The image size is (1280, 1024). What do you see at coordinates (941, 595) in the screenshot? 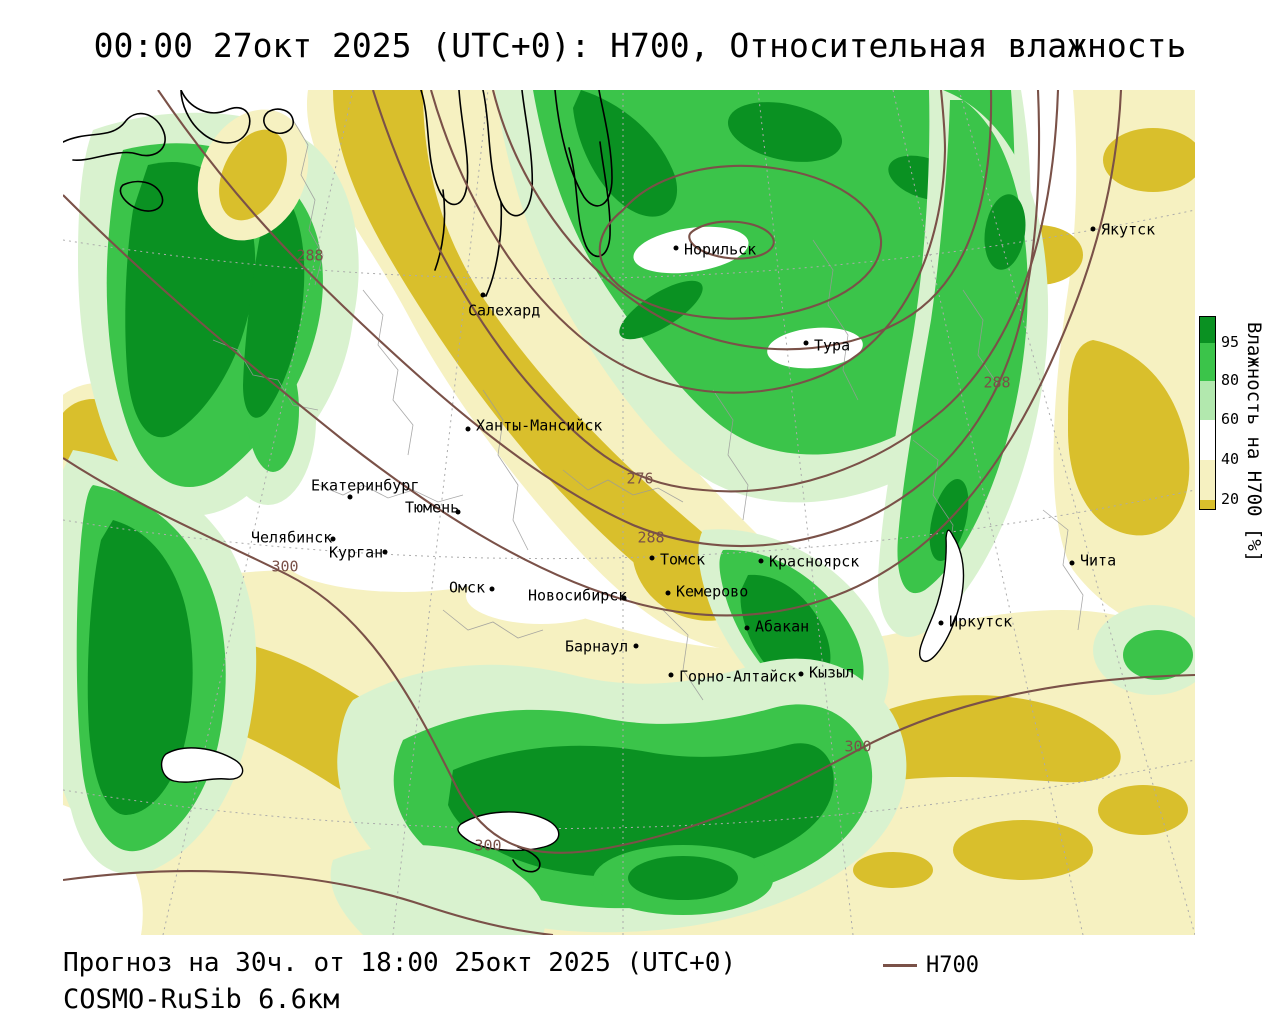
I see `lake-baikal` at bounding box center [941, 595].